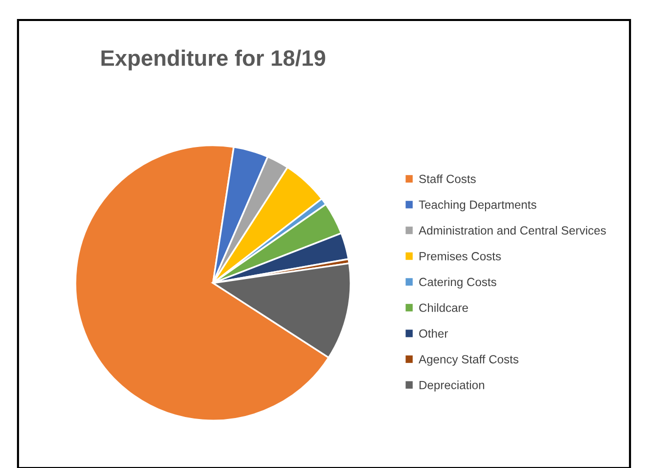 Image resolution: width=647 pixels, height=468 pixels. What do you see at coordinates (512, 230) in the screenshot?
I see `legend-label: Administration and Central Services` at bounding box center [512, 230].